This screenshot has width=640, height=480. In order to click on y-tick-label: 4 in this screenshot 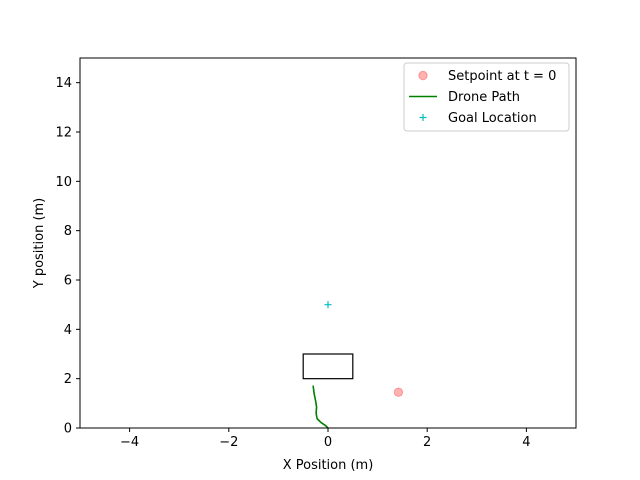, I will do `click(68, 330)`.